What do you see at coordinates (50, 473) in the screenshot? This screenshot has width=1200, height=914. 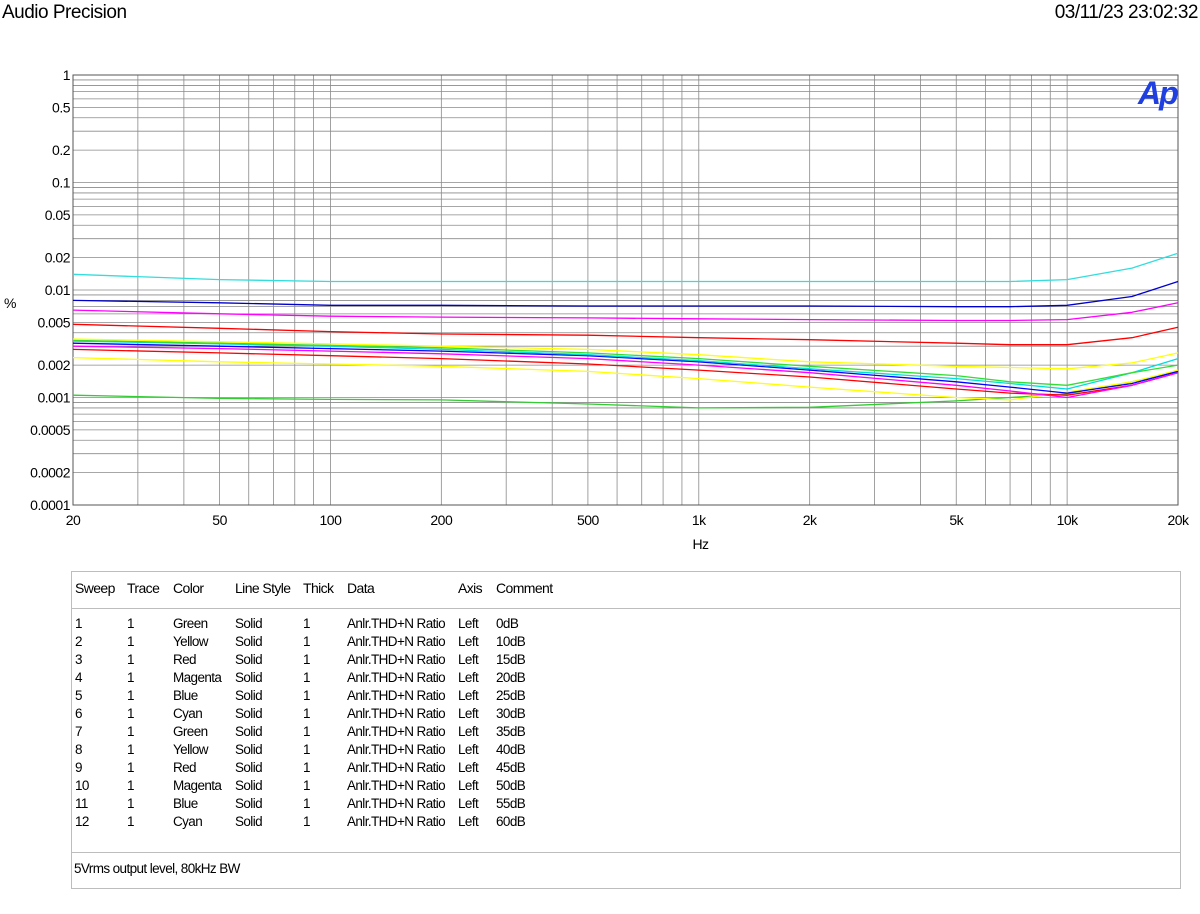 I see `y-tick-label: 0.0002` at bounding box center [50, 473].